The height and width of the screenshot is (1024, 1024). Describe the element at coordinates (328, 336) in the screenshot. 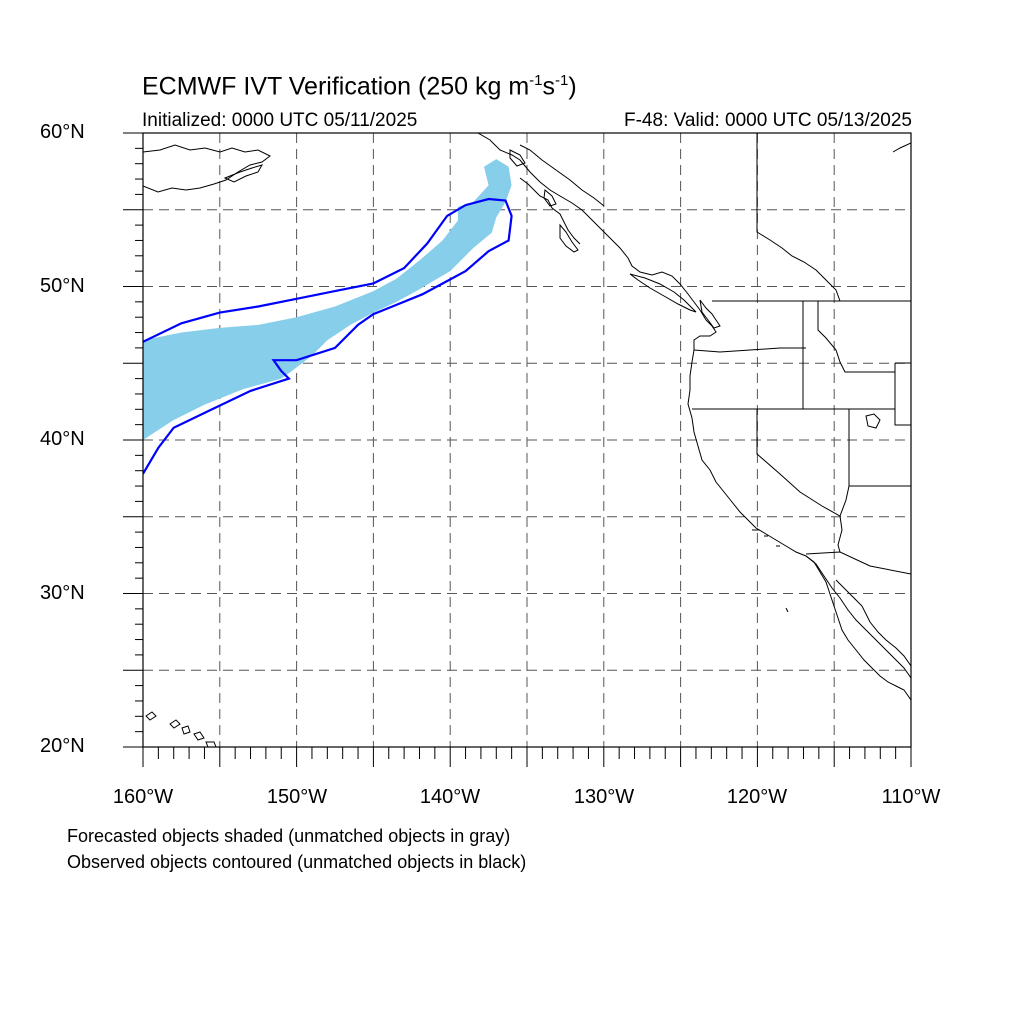

I see `observed-object-contour` at that location.